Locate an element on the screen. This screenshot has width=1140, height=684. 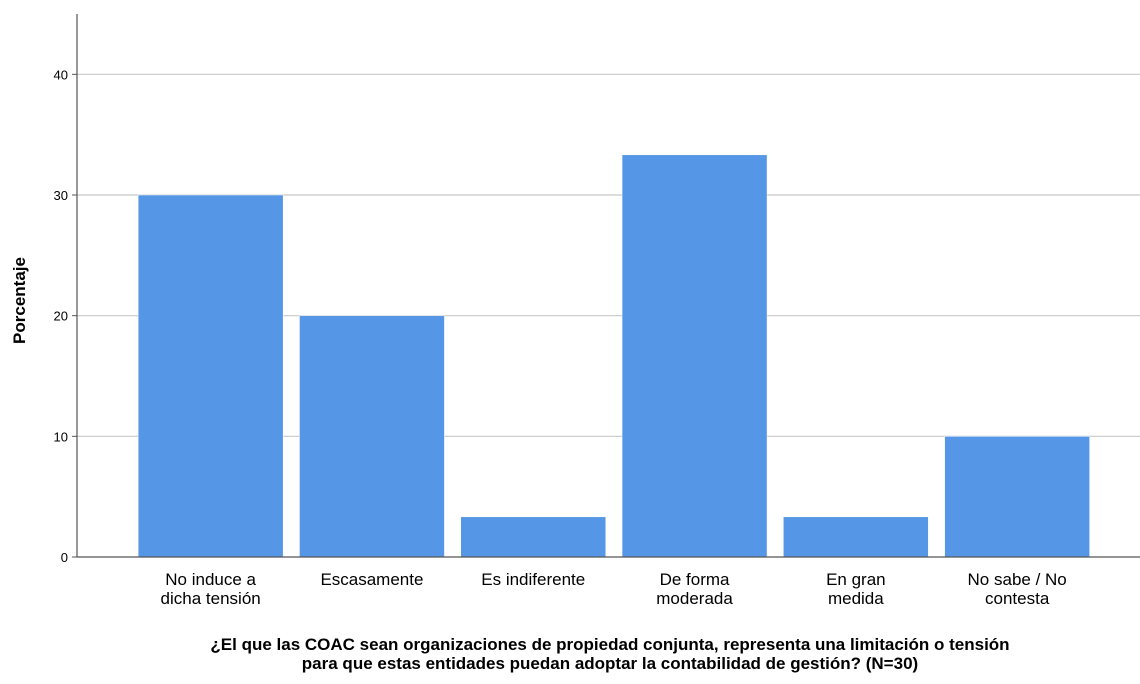
category-label-line: No sabe / No is located at coordinates (1017, 579).